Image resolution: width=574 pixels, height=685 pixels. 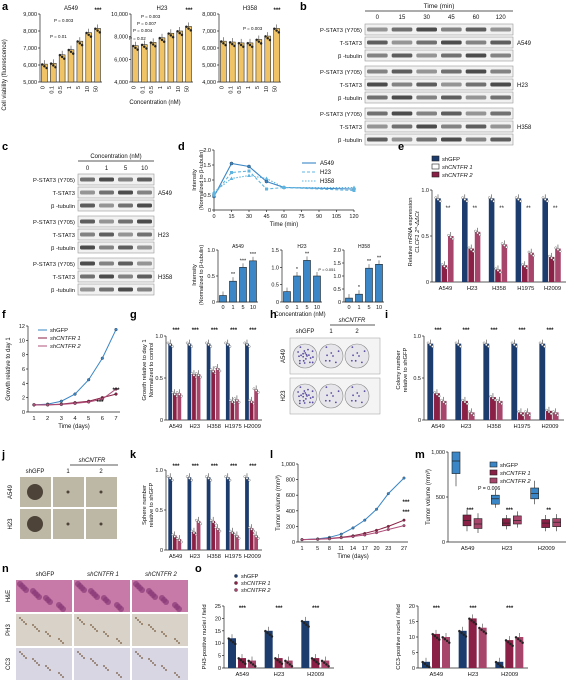 What do you see at coordinates (162, 9) in the screenshot?
I see `a-plot-title: H23` at bounding box center [162, 9].